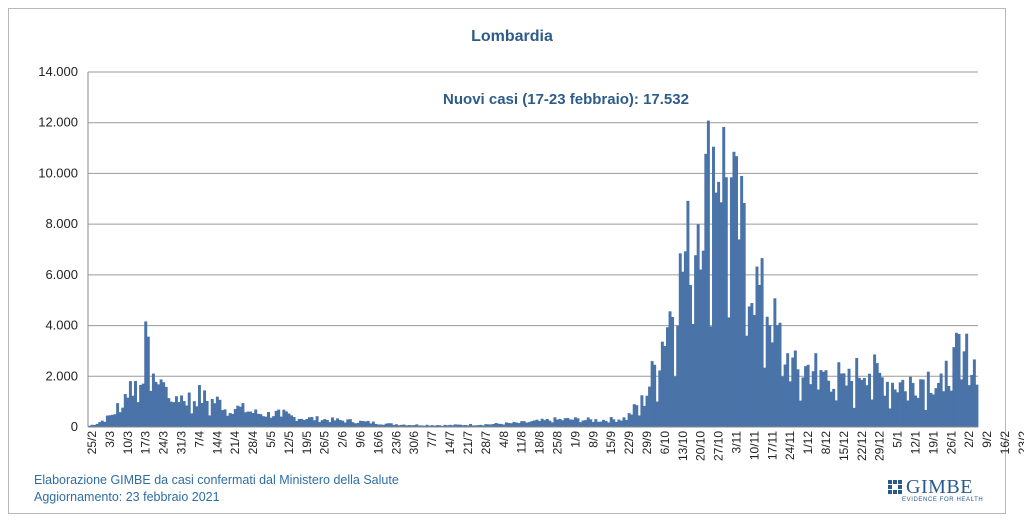 The height and width of the screenshot is (524, 1024). Describe the element at coordinates (307, 443) in the screenshot. I see `x-tick-label: 19/5` at that location.